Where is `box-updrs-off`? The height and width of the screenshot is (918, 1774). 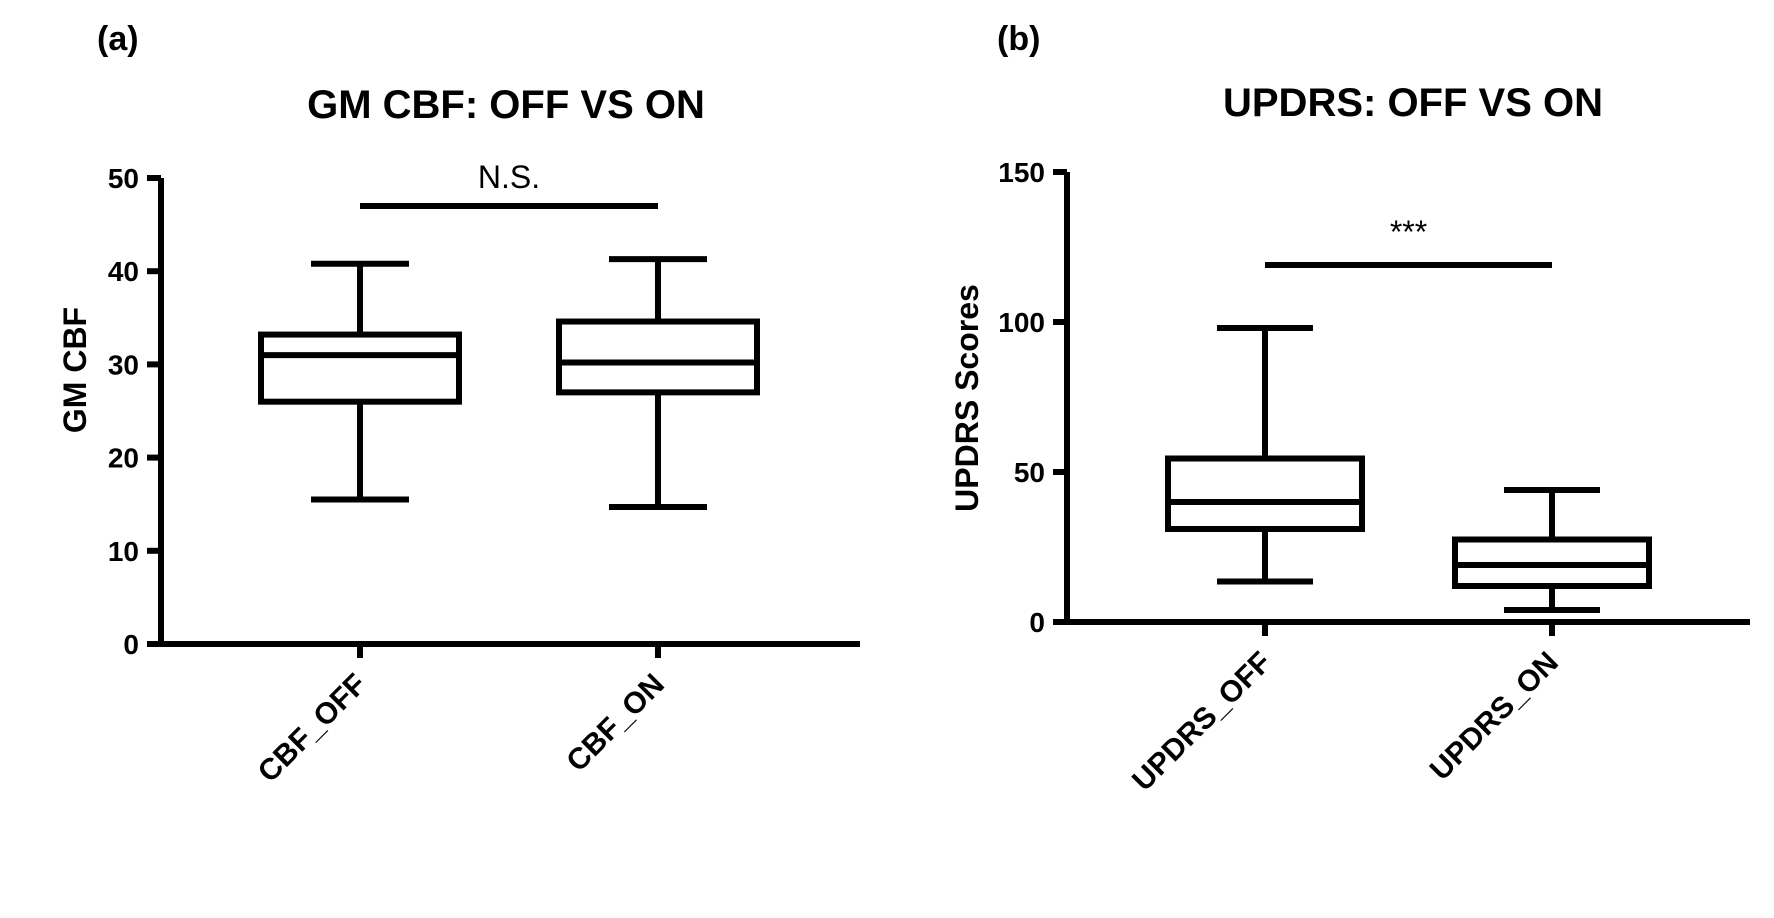
box-updrs-off is located at coordinates (1265, 480).